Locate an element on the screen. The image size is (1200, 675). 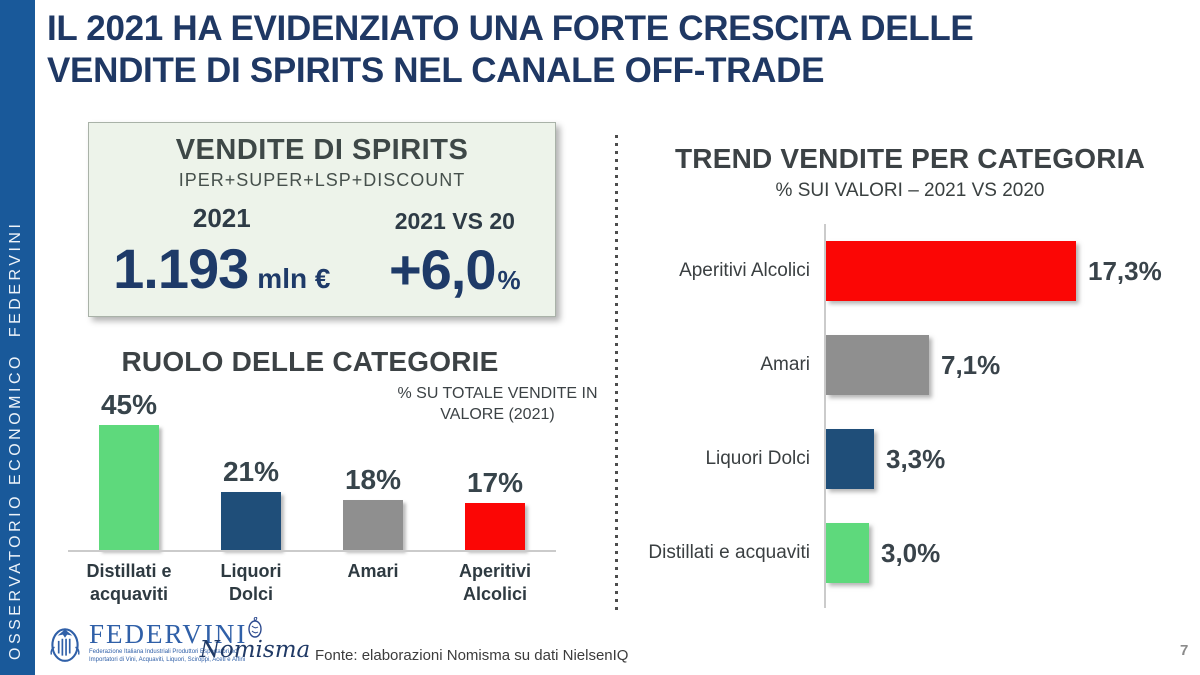
sales-value-unit: mln € is located at coordinates (294, 278).